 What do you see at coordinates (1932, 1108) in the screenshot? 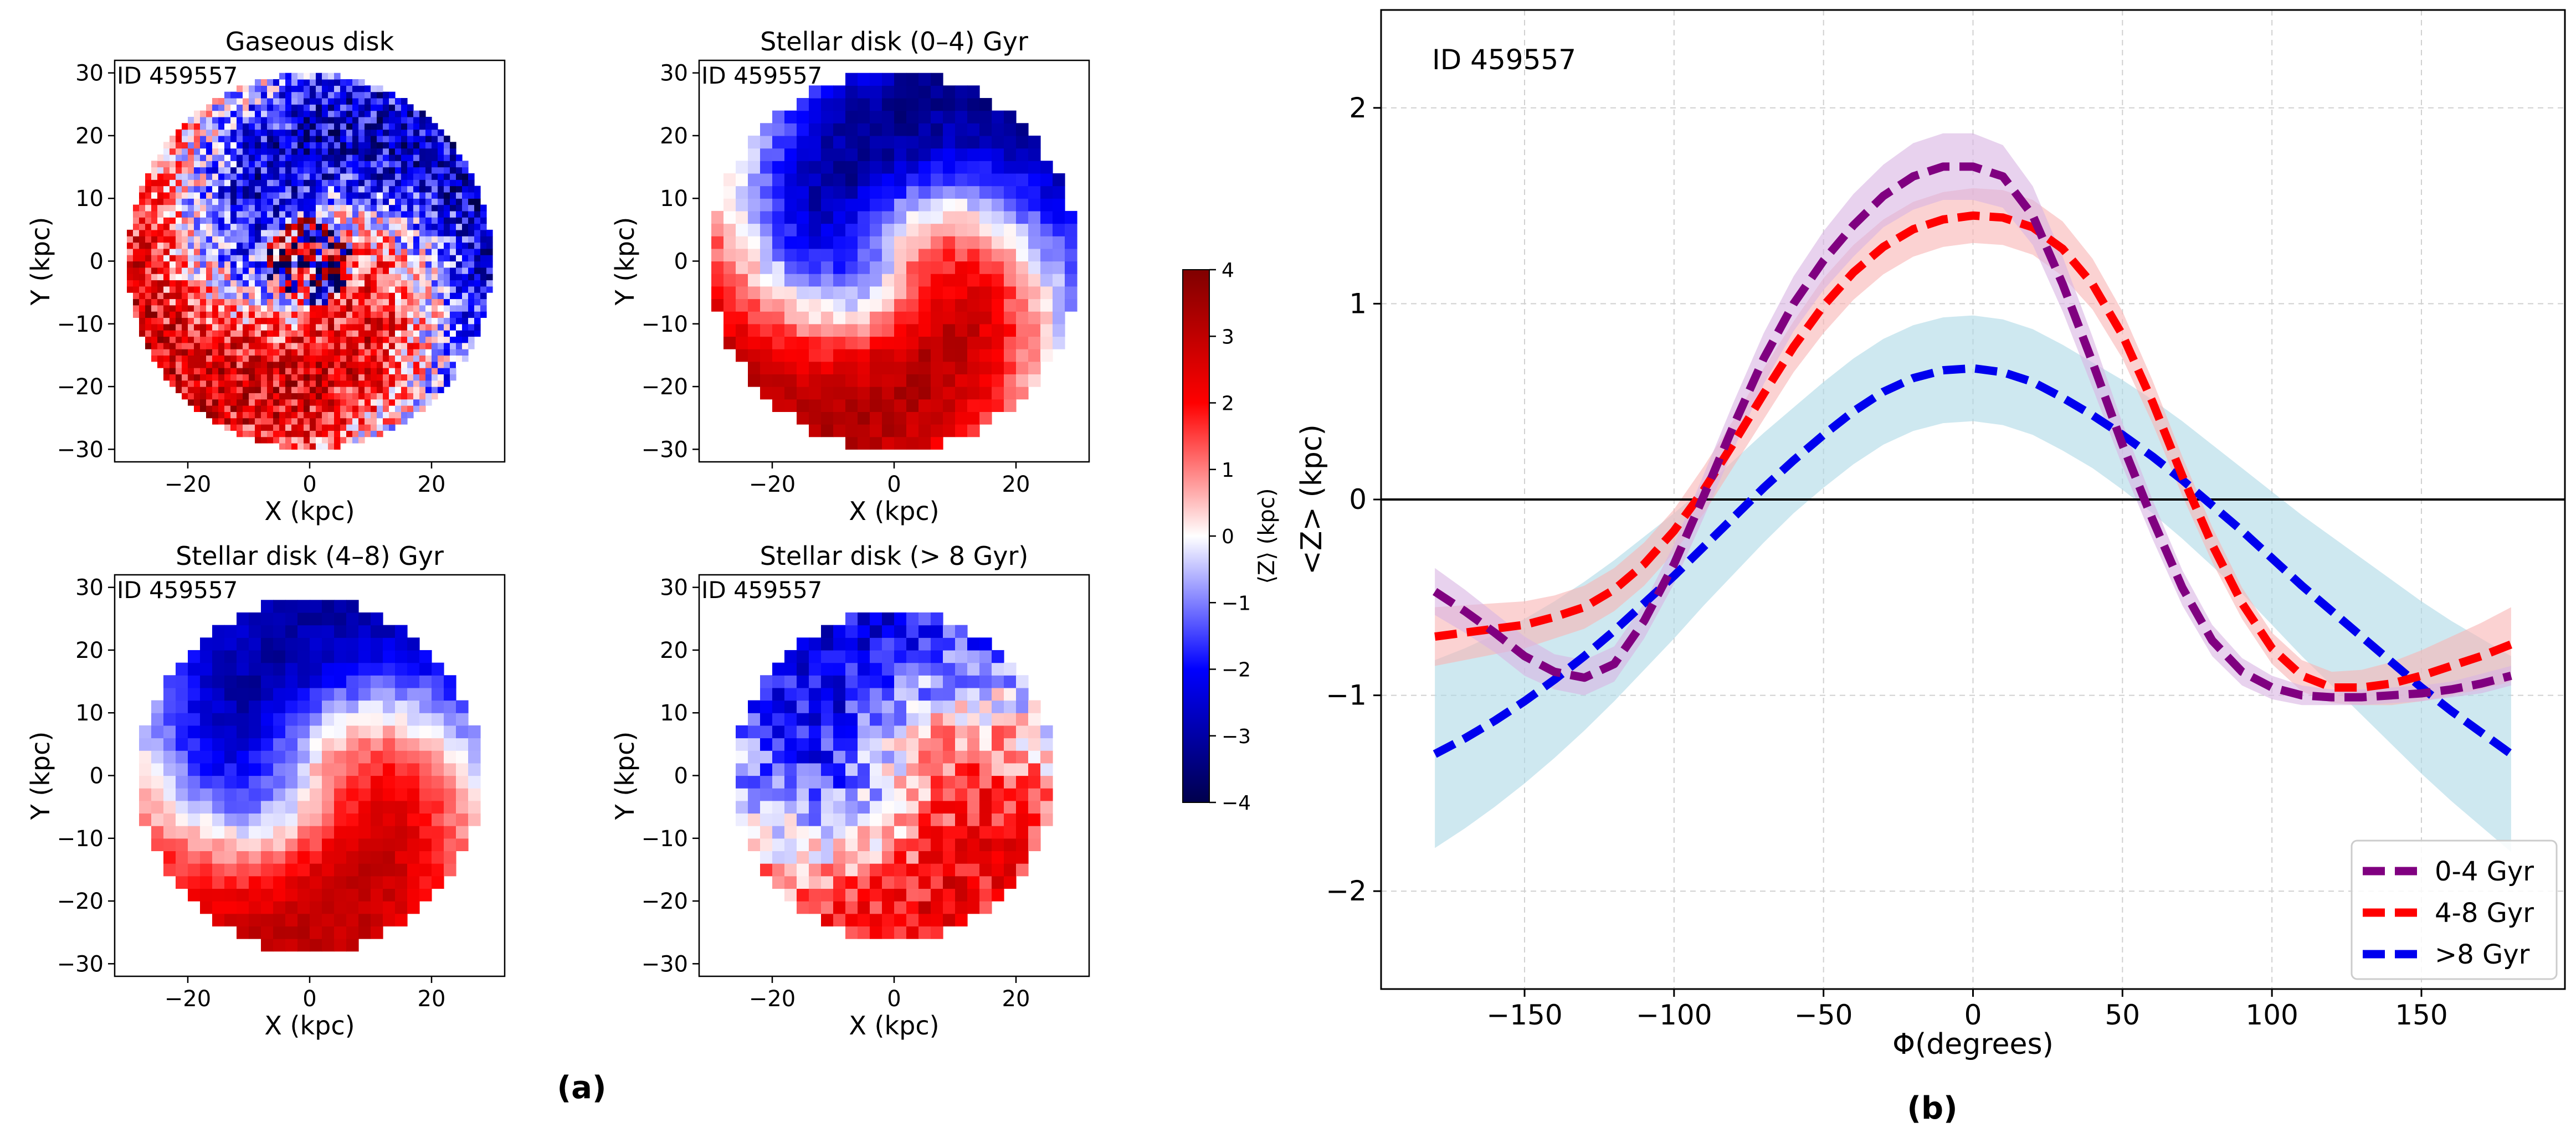
I see `panel-b-label: (b)` at bounding box center [1932, 1108].